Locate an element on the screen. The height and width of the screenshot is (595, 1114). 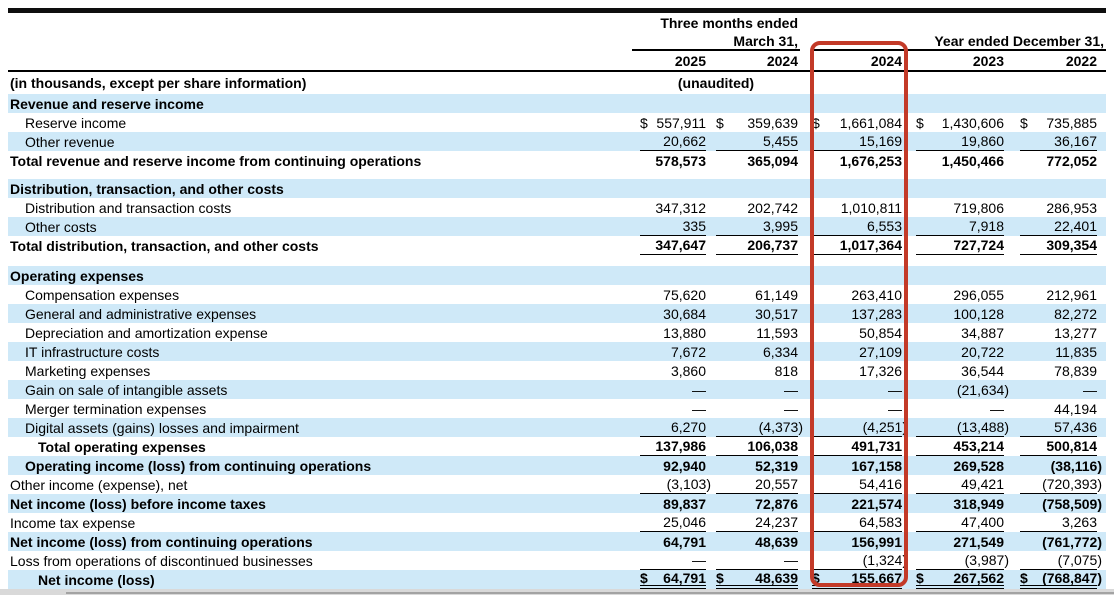
cell-value: (7,075) is located at coordinates (1079, 560).